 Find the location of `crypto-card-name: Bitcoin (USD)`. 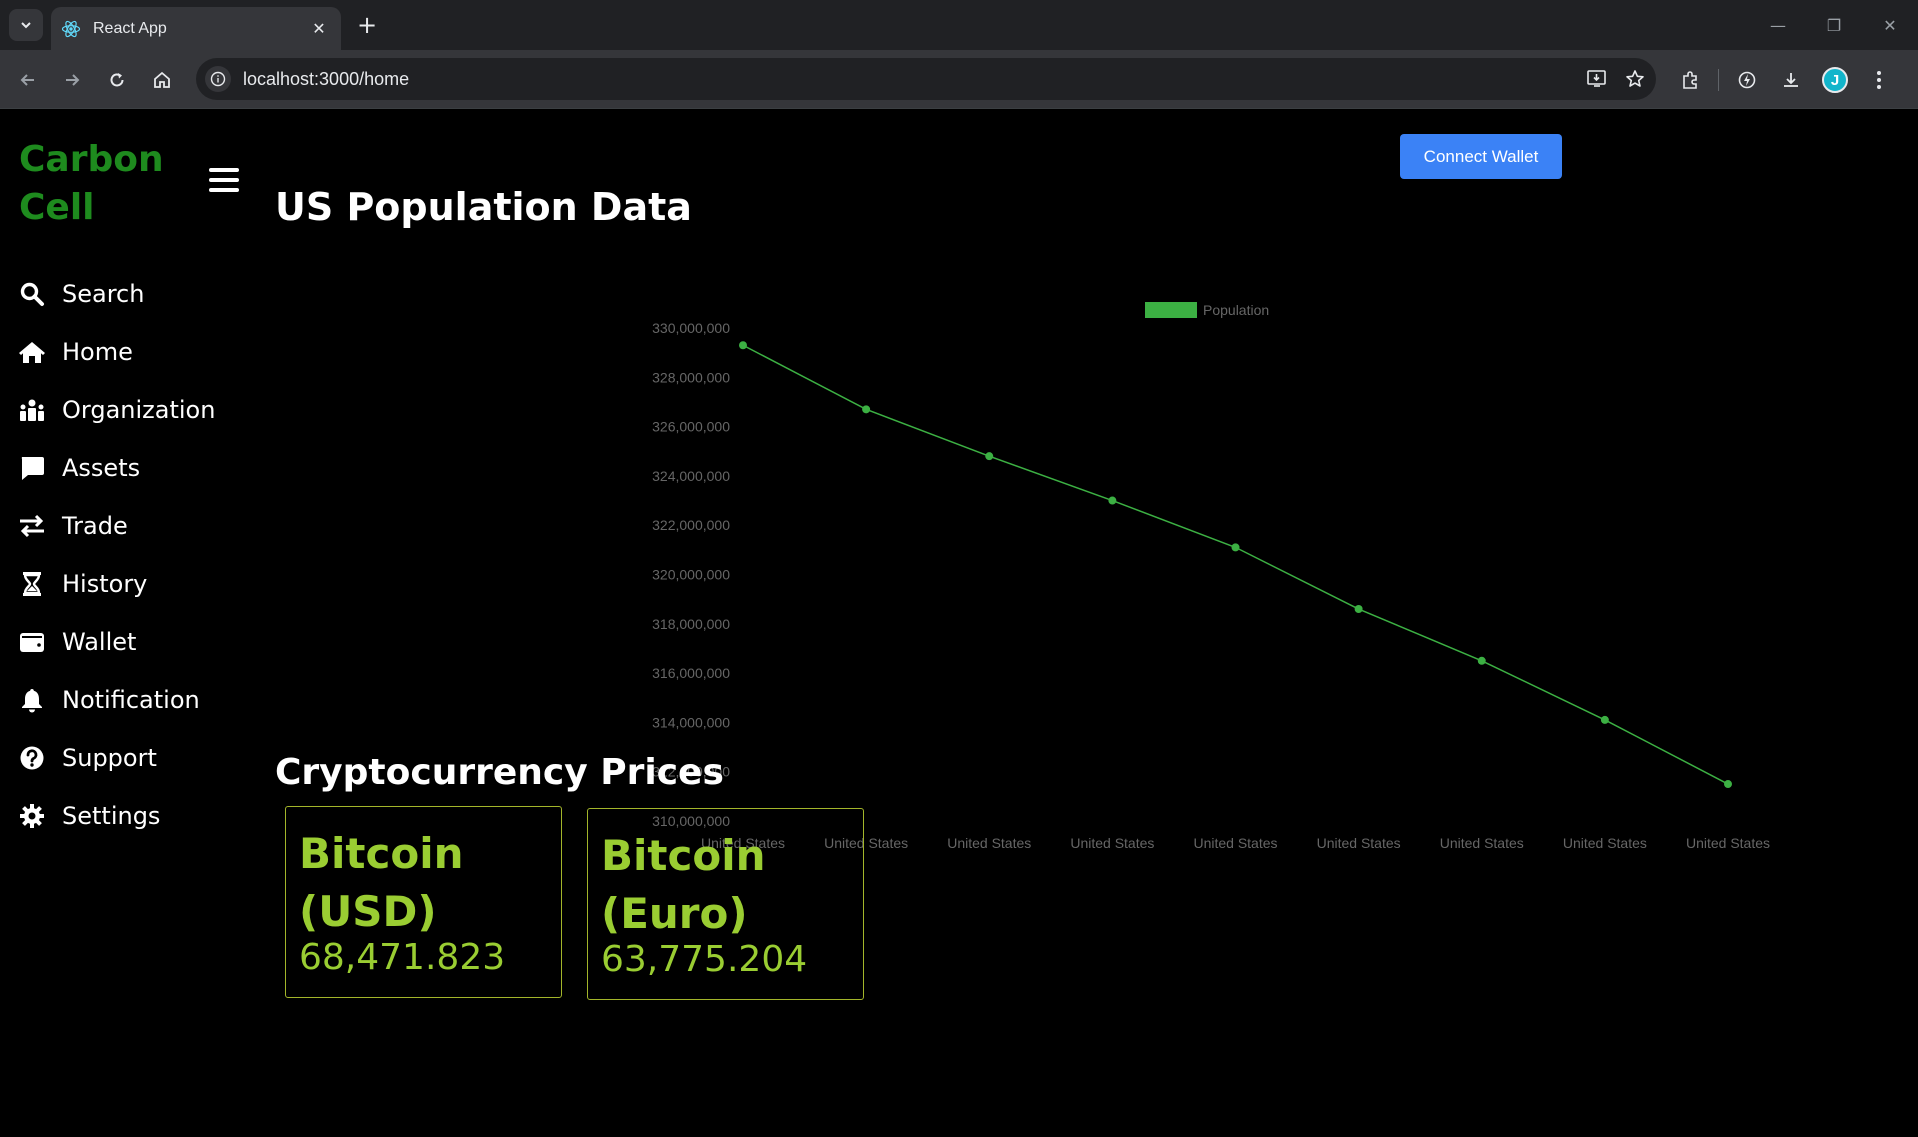

crypto-card-name: Bitcoin (USD) is located at coordinates (381, 882).